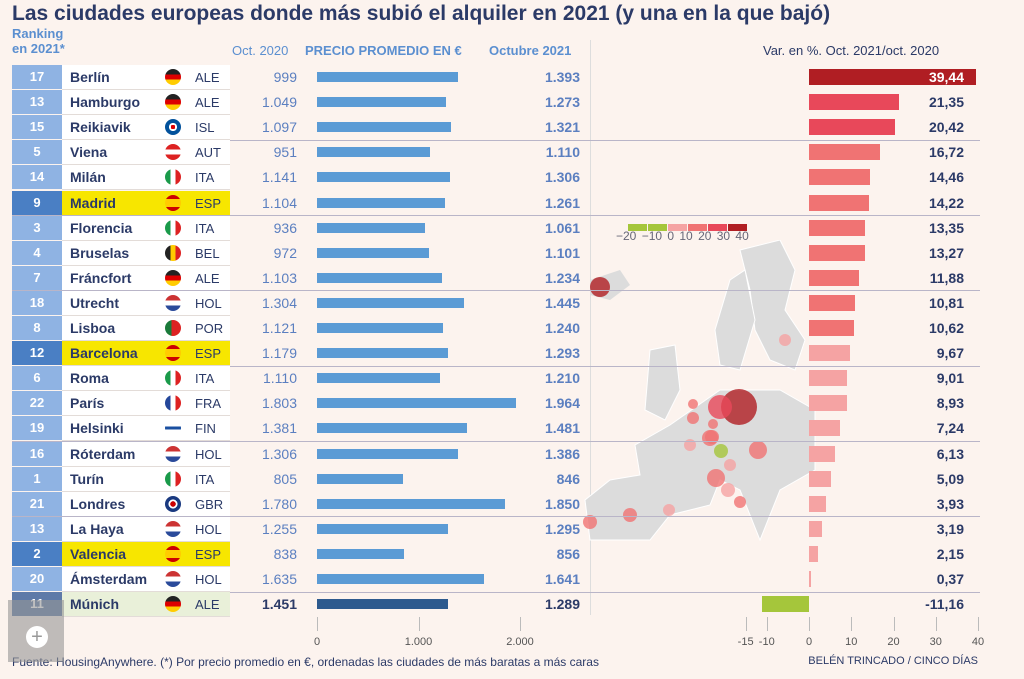 Image resolution: width=1024 pixels, height=679 pixels. Describe the element at coordinates (562, 403) in the screenshot. I see `price-oct2021: 1.964` at that location.